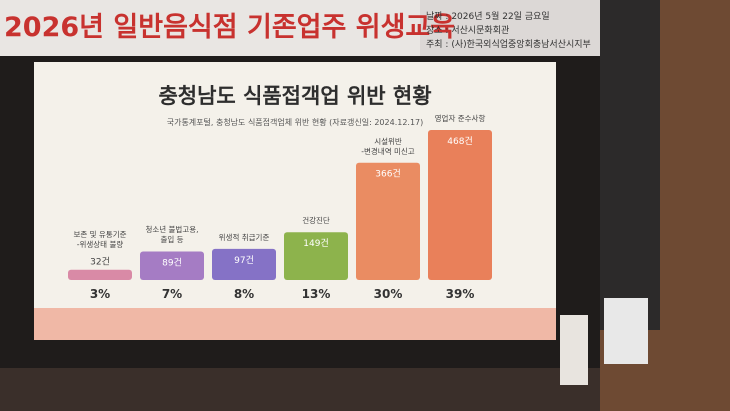 This screenshot has height=411, width=730. Describe the element at coordinates (229, 27) in the screenshot. I see `banner-title: 2026년 일반음식점 기존업주 위생교육` at that location.